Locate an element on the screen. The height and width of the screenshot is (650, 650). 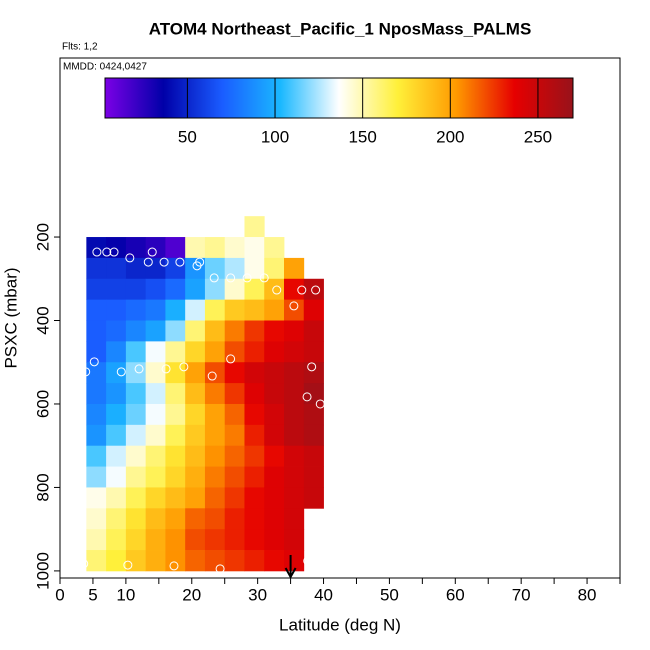
y-tick-label: 400 is located at coordinates (42, 320).